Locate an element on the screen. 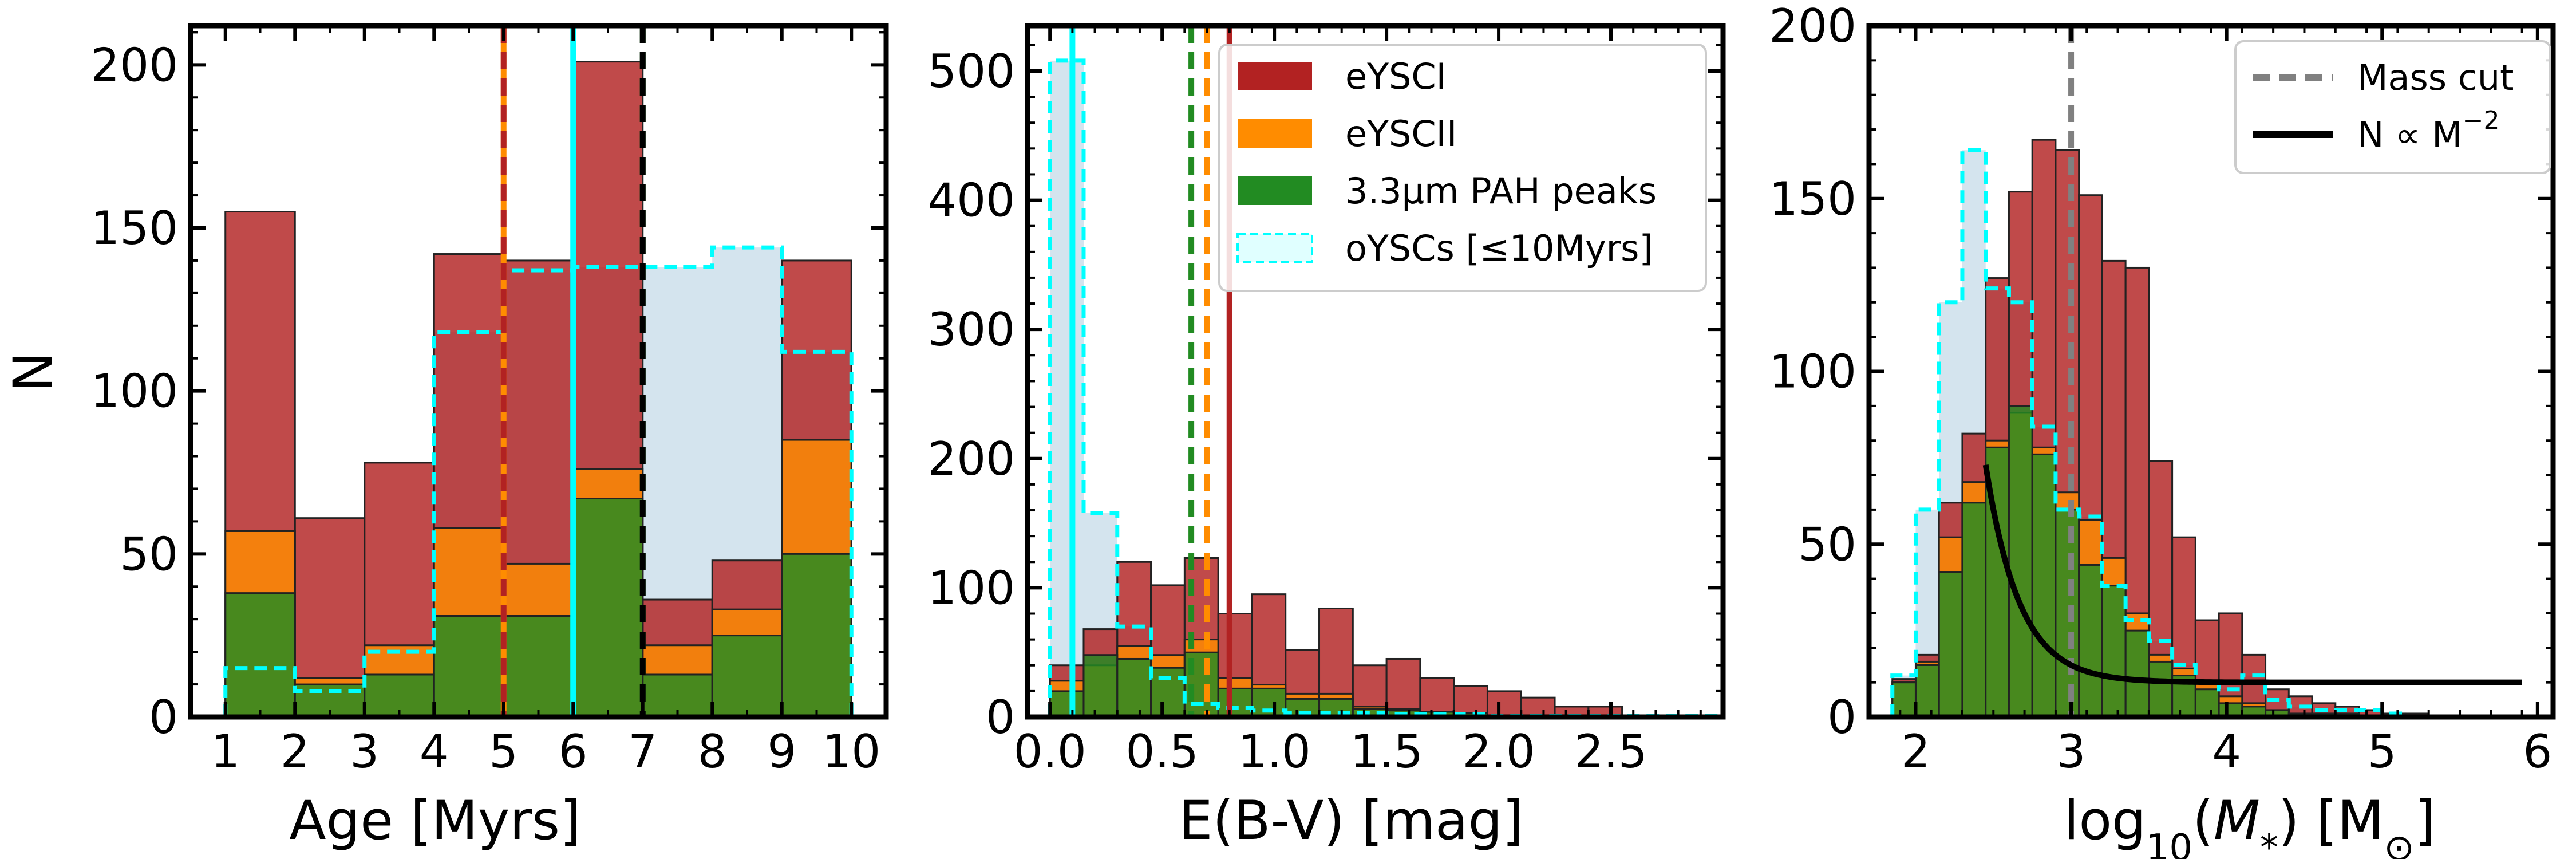 This screenshot has height=859, width=2576. ebv-ytick-label: 300 is located at coordinates (971, 329).